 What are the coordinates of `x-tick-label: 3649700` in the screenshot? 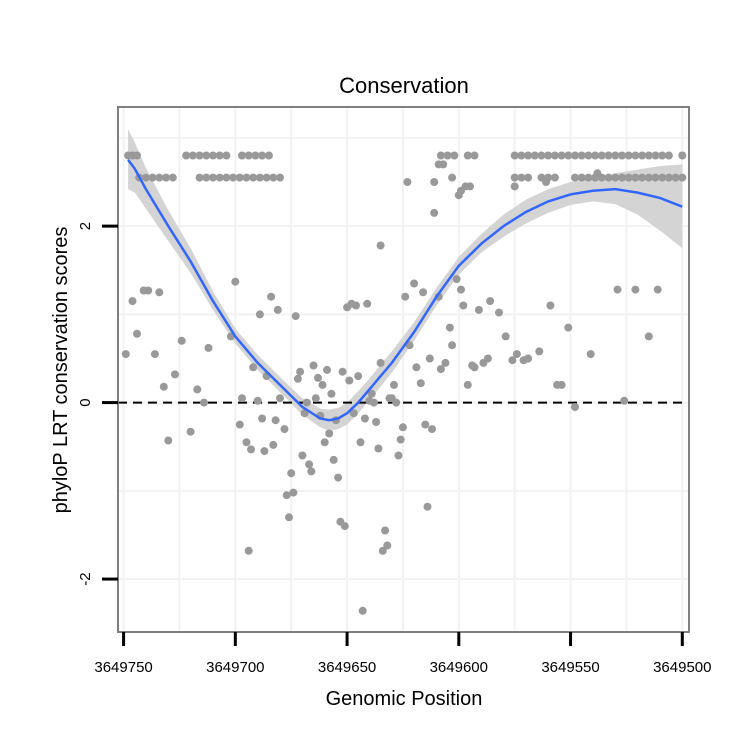 It's located at (235, 667).